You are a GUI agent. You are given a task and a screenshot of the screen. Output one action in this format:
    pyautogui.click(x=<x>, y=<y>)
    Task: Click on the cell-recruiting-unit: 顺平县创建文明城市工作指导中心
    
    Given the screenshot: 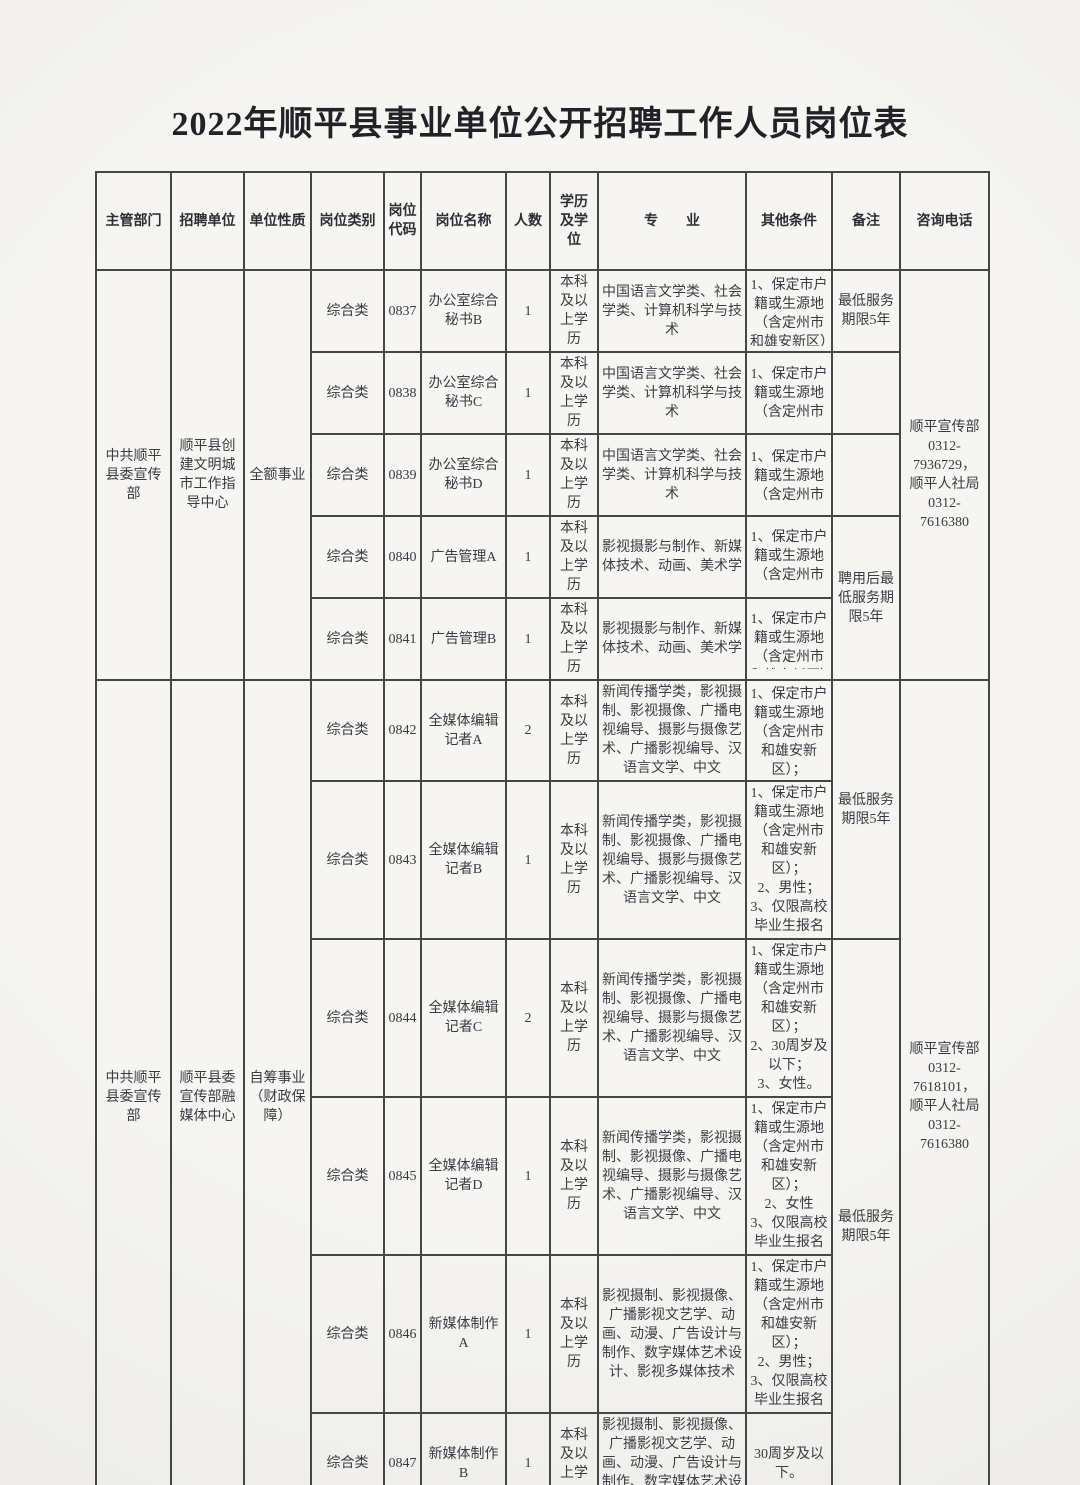 What is the action you would take?
    pyautogui.click(x=207, y=475)
    